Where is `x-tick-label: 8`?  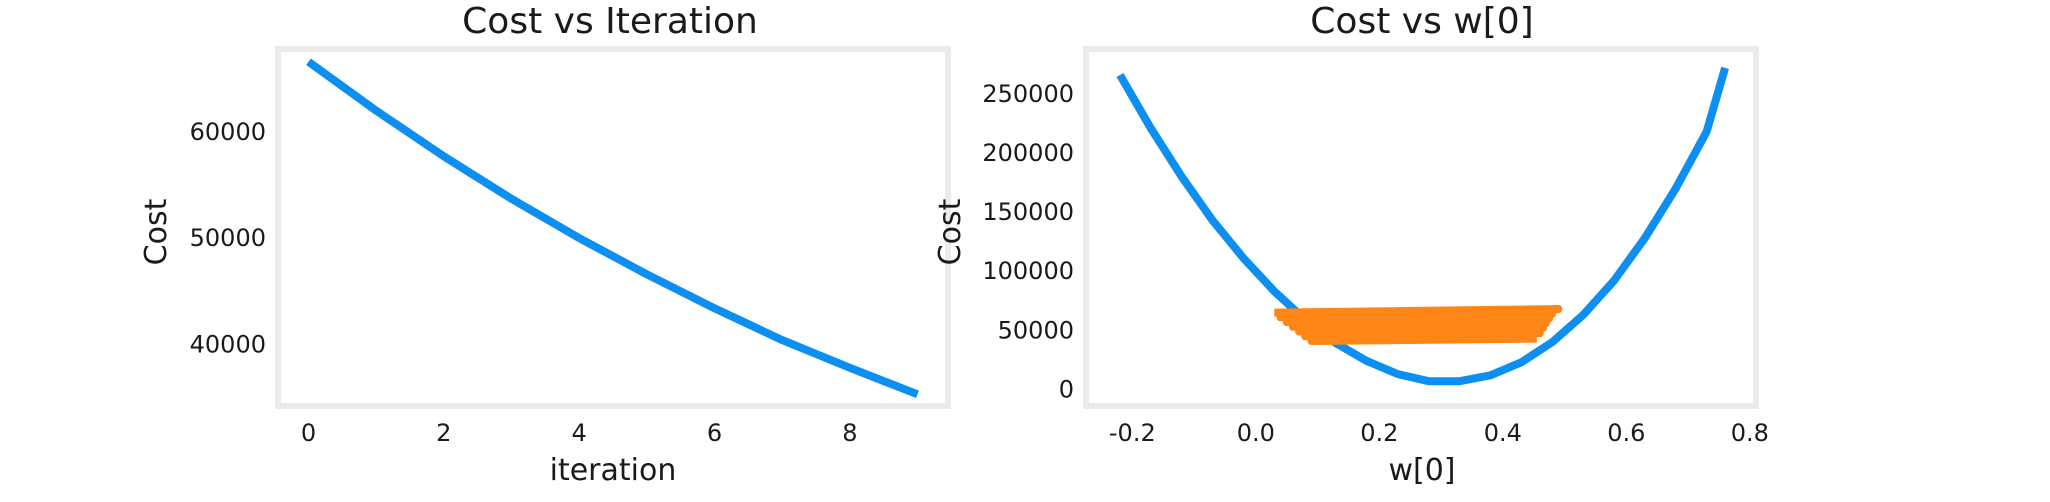
x-tick-label: 8 is located at coordinates (849, 433).